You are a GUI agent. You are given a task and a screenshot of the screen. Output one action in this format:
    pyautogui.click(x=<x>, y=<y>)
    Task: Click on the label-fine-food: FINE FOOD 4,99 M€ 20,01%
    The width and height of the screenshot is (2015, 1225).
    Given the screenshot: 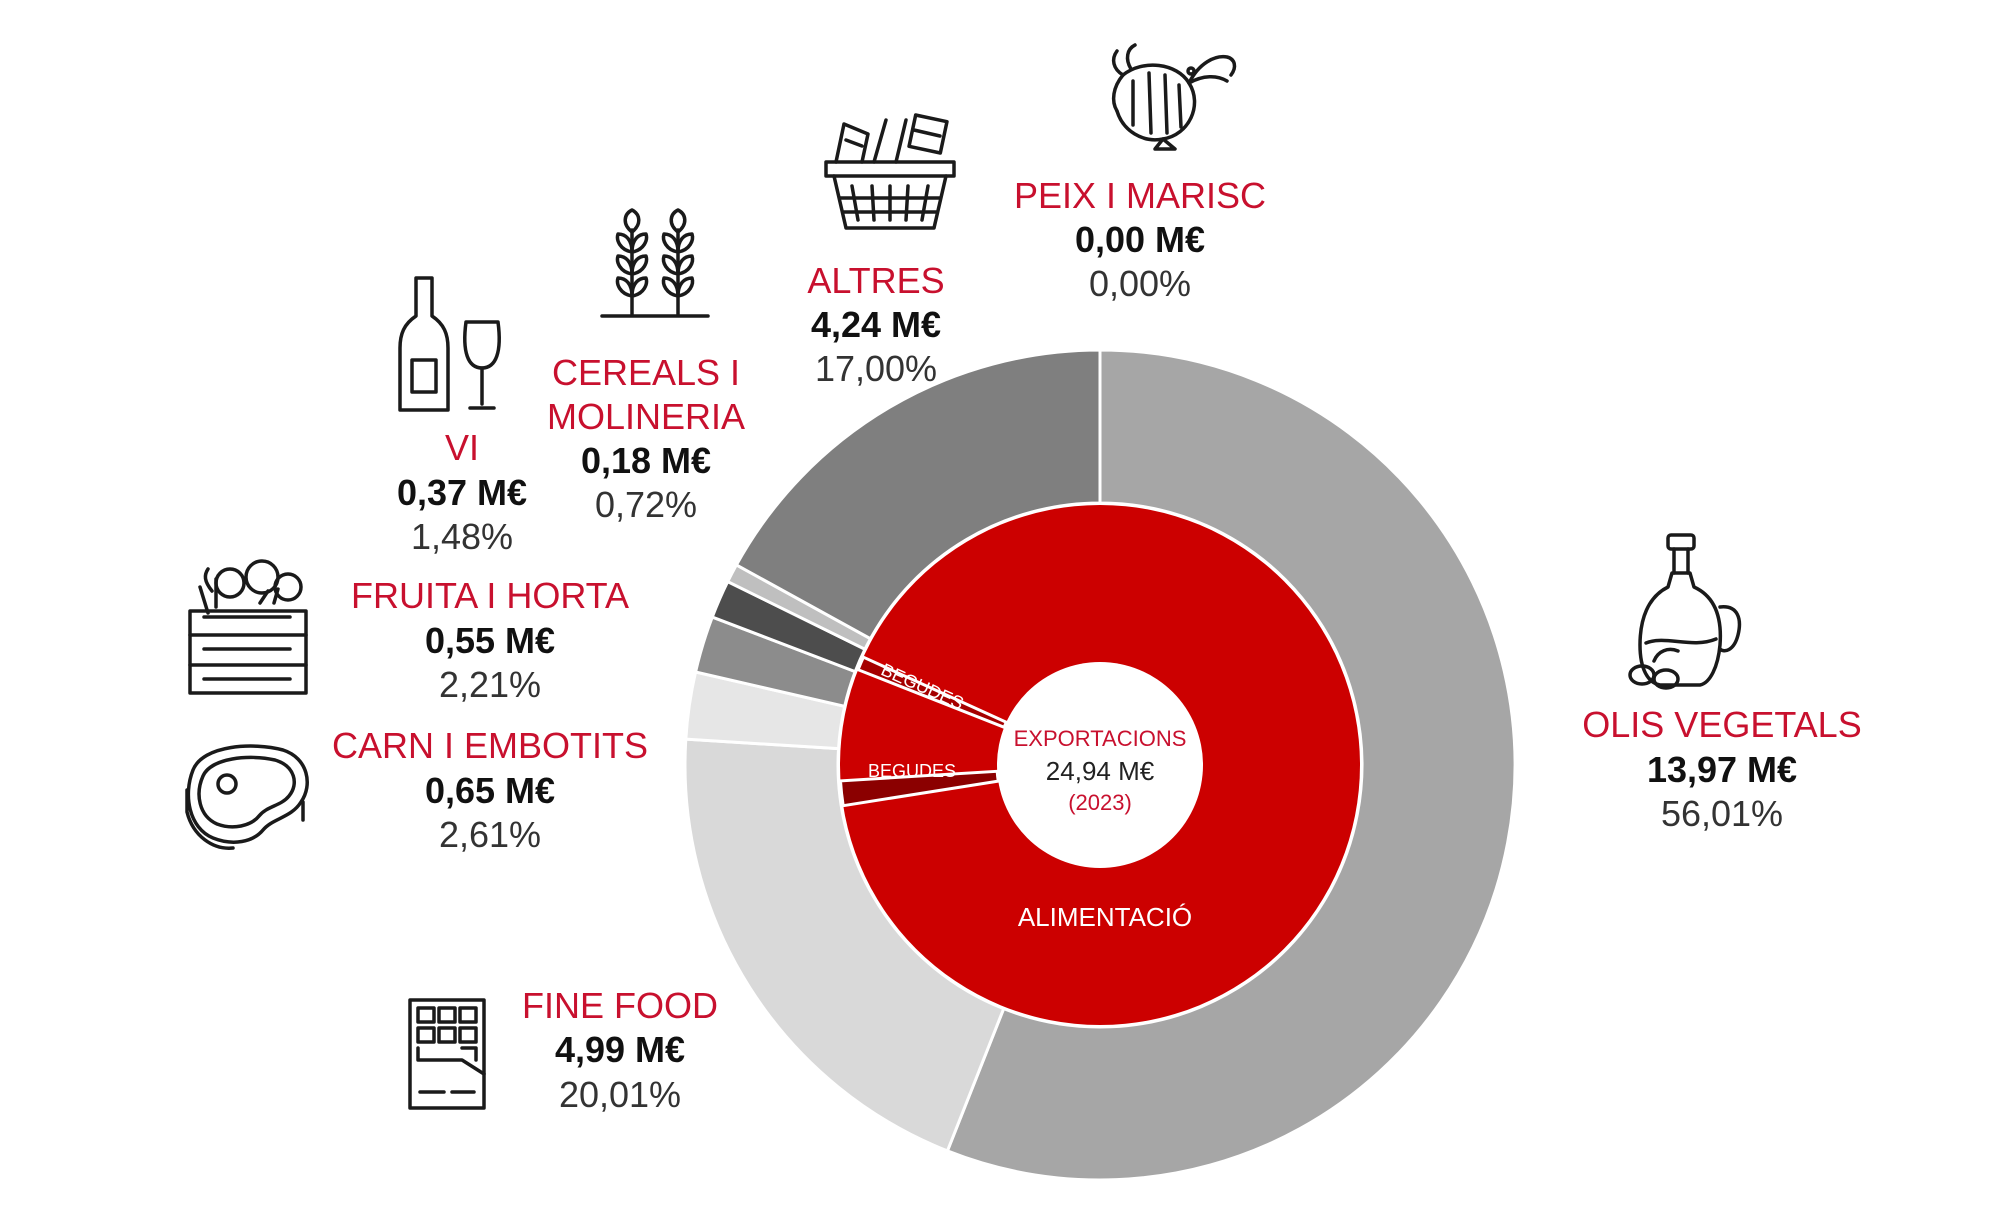 What is the action you would take?
    pyautogui.click(x=620, y=1050)
    